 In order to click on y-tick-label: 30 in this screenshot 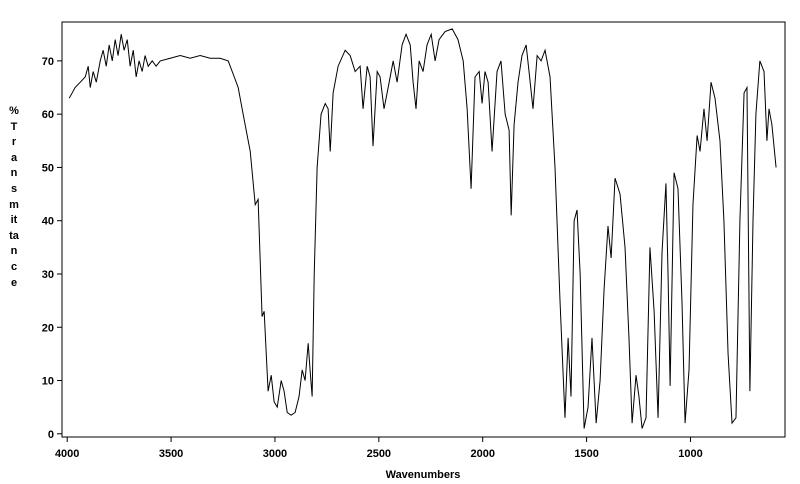, I will do `click(48, 275)`.